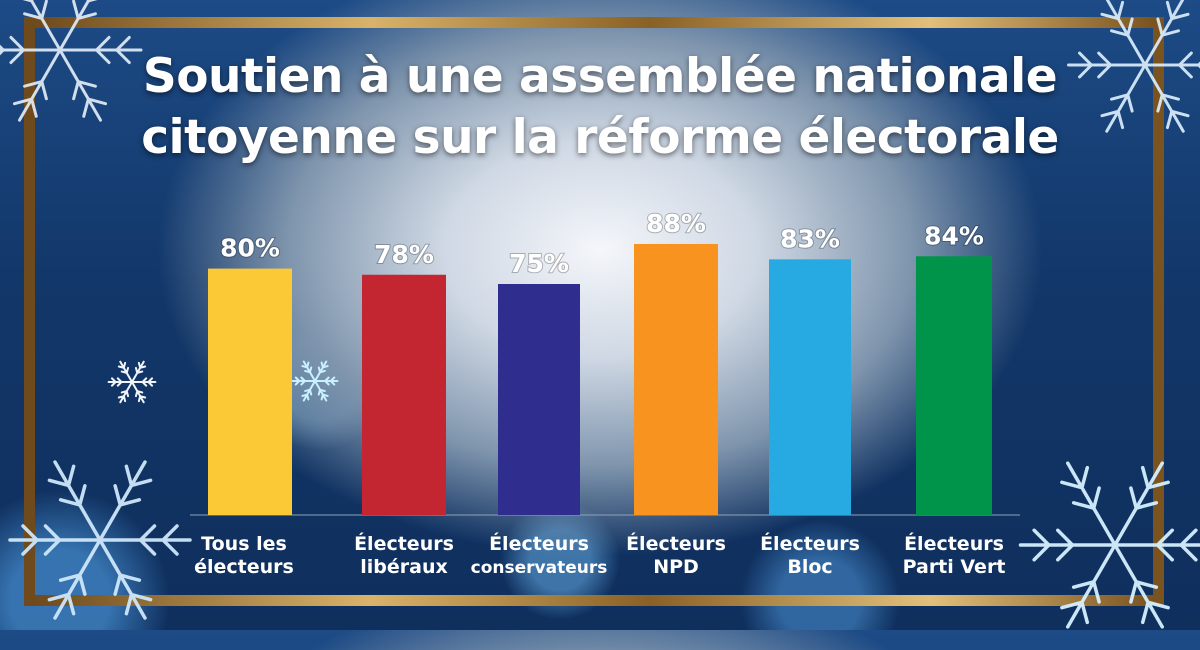  Describe the element at coordinates (954, 235) in the screenshot. I see `value-label-5: 84%` at that location.